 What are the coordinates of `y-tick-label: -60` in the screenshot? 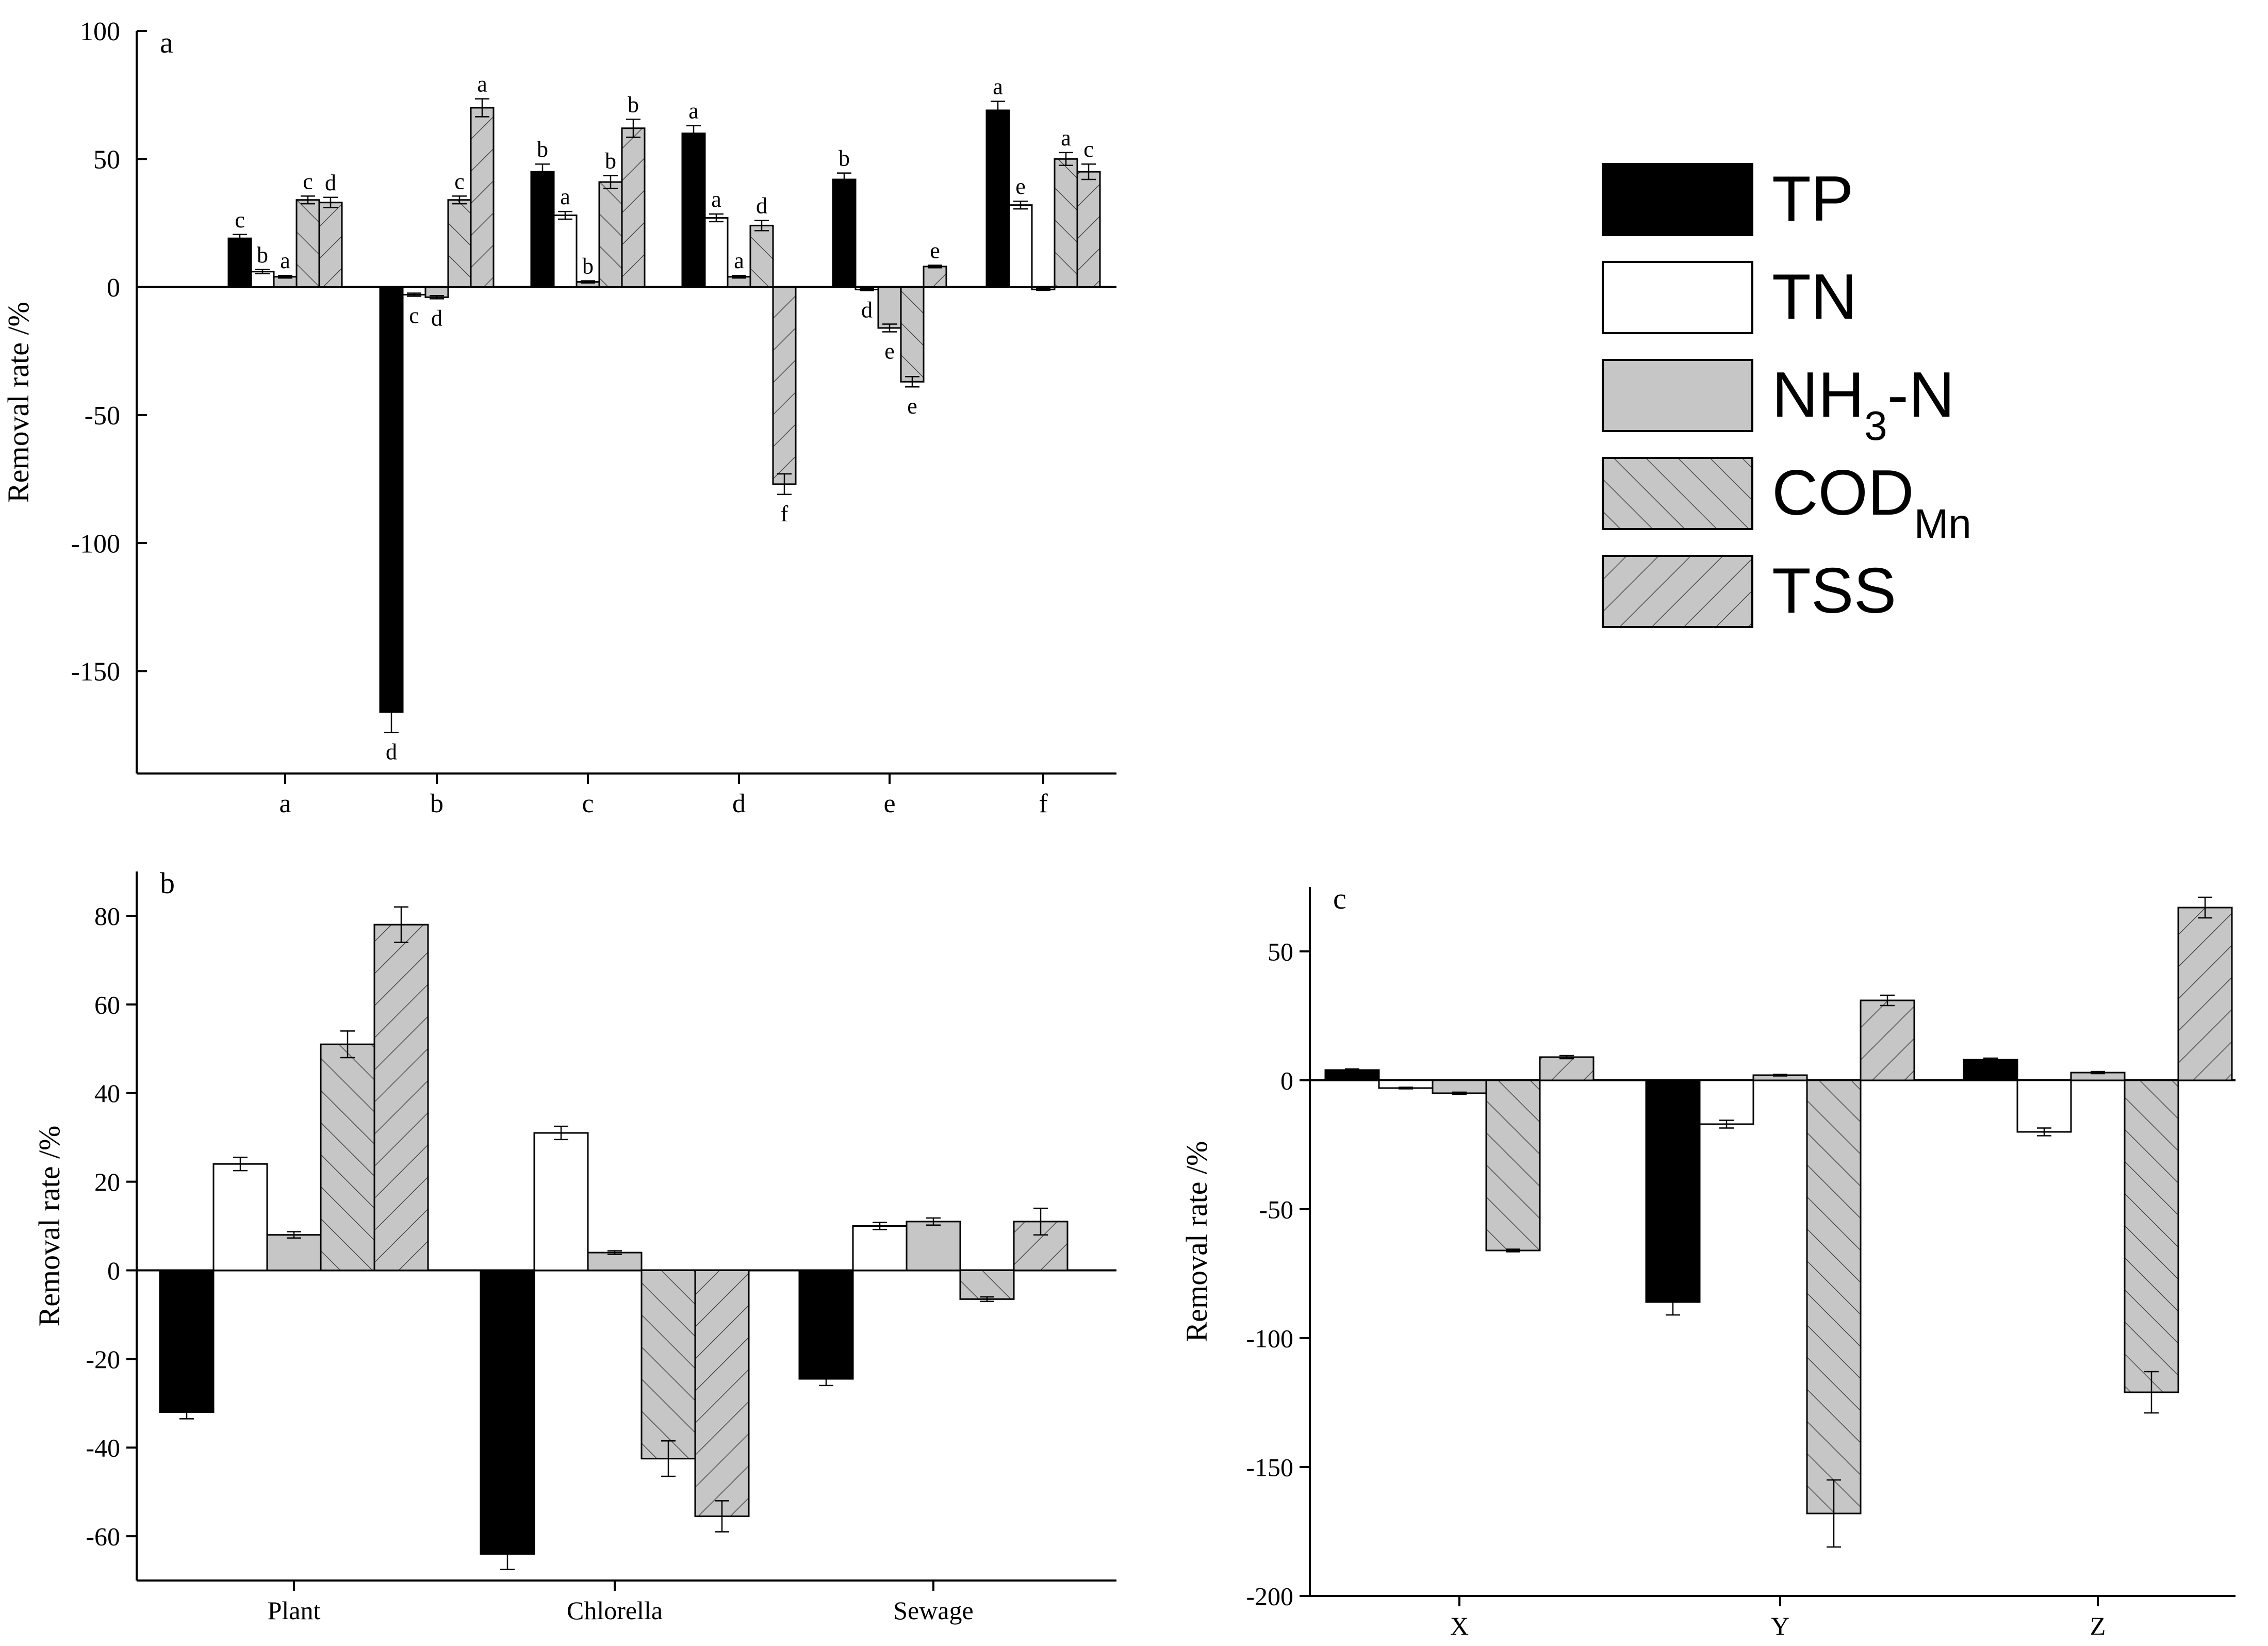 It's located at (103, 1536).